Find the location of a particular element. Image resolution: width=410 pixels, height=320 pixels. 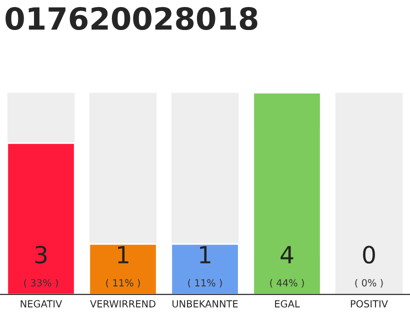

data-label: 0 ( 0% ) is located at coordinates (369, 267).